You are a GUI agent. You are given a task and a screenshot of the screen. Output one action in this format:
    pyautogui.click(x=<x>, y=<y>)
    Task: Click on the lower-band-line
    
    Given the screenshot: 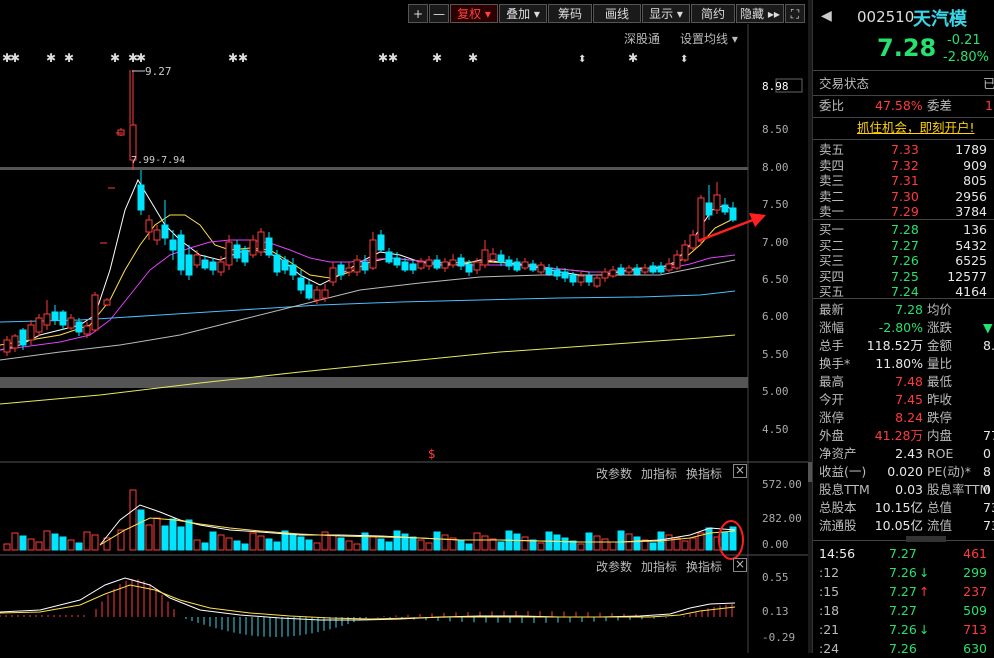 What is the action you would take?
    pyautogui.click(x=374, y=382)
    